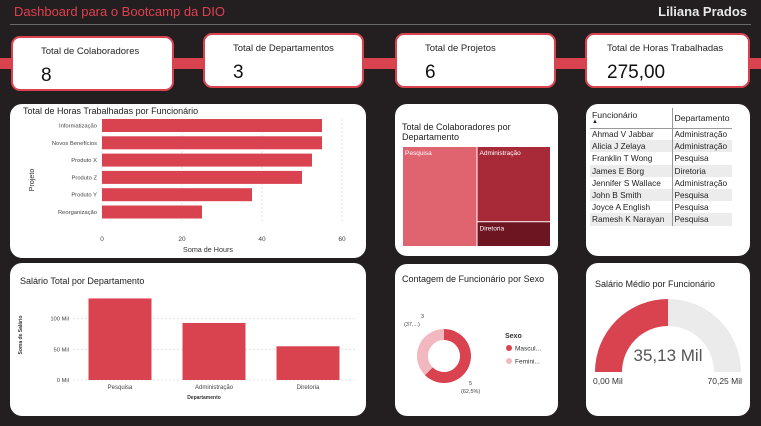 The width and height of the screenshot is (761, 426). I want to click on category-label: Novos Benefícios, so click(74, 144).